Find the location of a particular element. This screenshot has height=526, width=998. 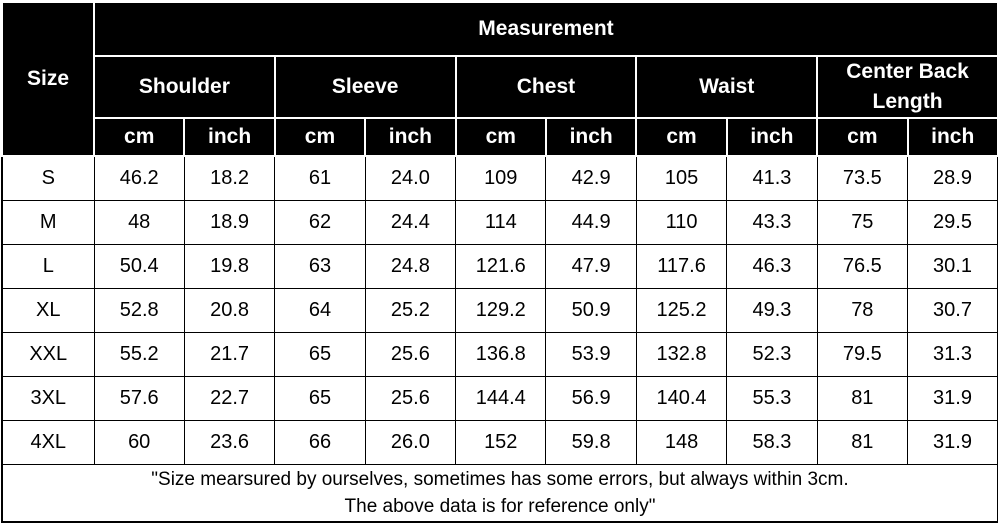

table-row: cm inch cm inch cm inch cm inch cm inch is located at coordinates (500, 137).